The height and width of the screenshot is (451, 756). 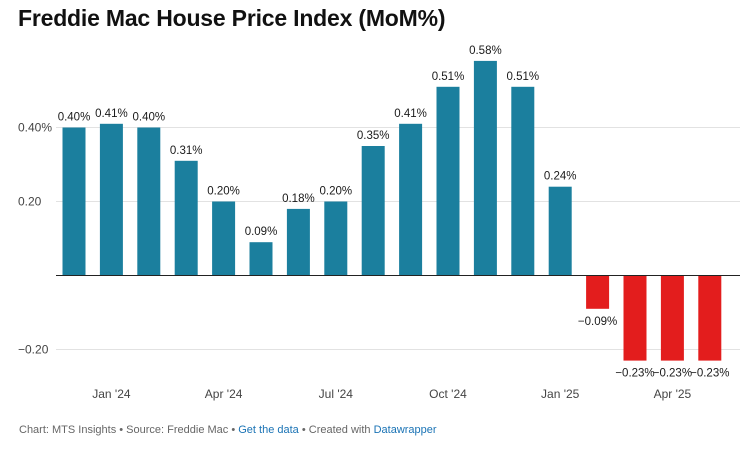 What do you see at coordinates (261, 232) in the screenshot?
I see `data-label: 0.09%` at bounding box center [261, 232].